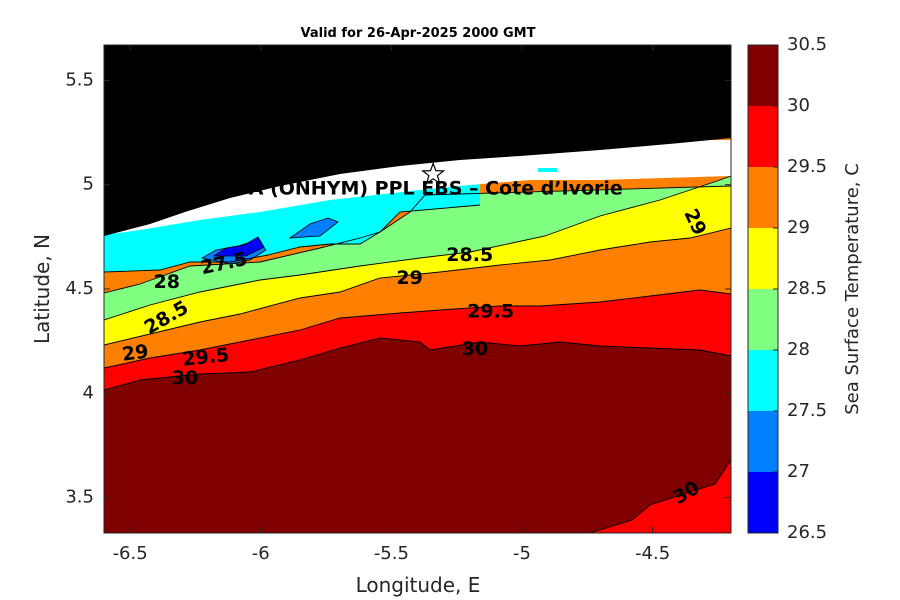 This screenshot has height=600, width=900. I want to click on x-tick-label: -5, so click(522, 553).